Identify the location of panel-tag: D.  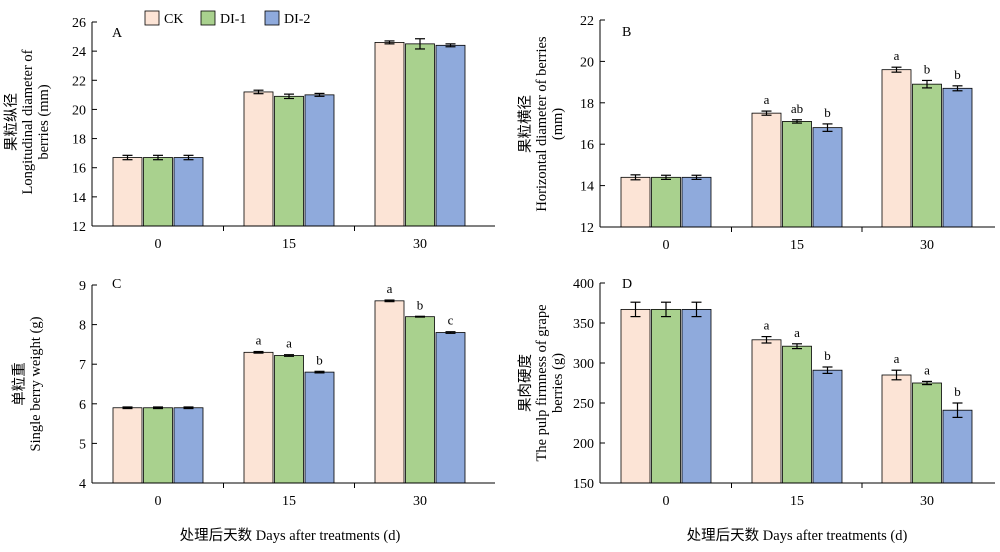
(627, 284).